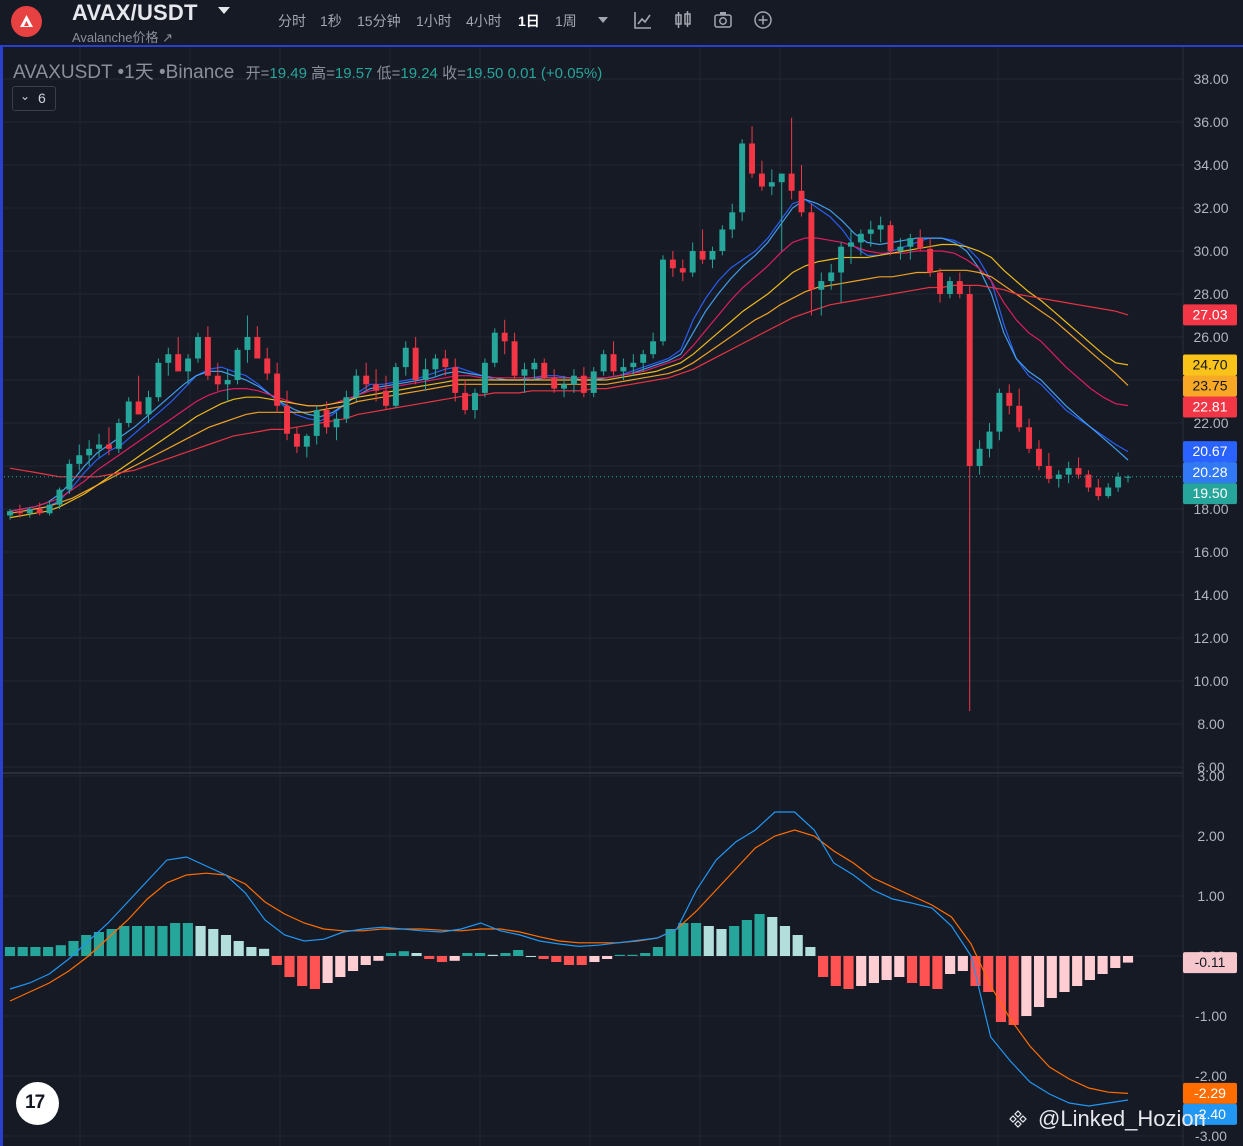 Image resolution: width=1243 pixels, height=1146 pixels. I want to click on price-axis-tick: 6.00, so click(1210, 767).